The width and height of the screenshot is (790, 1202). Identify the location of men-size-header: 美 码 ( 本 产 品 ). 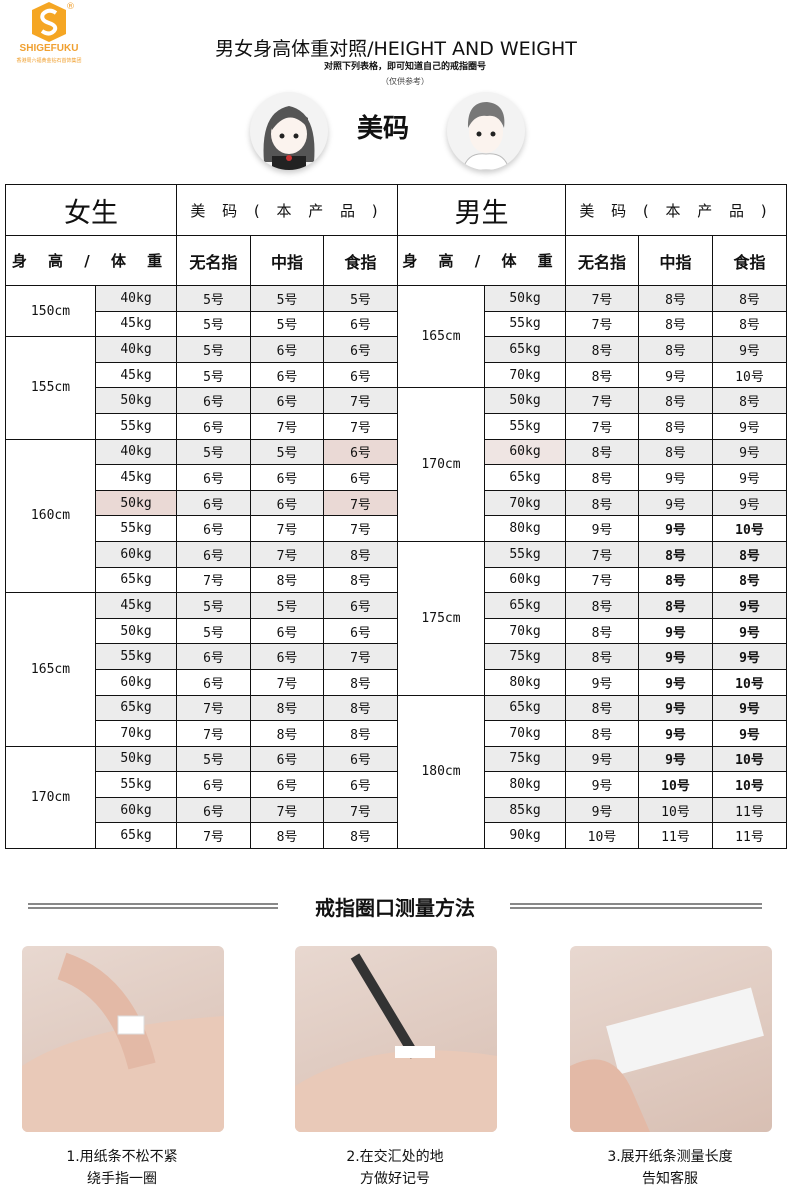
(676, 210).